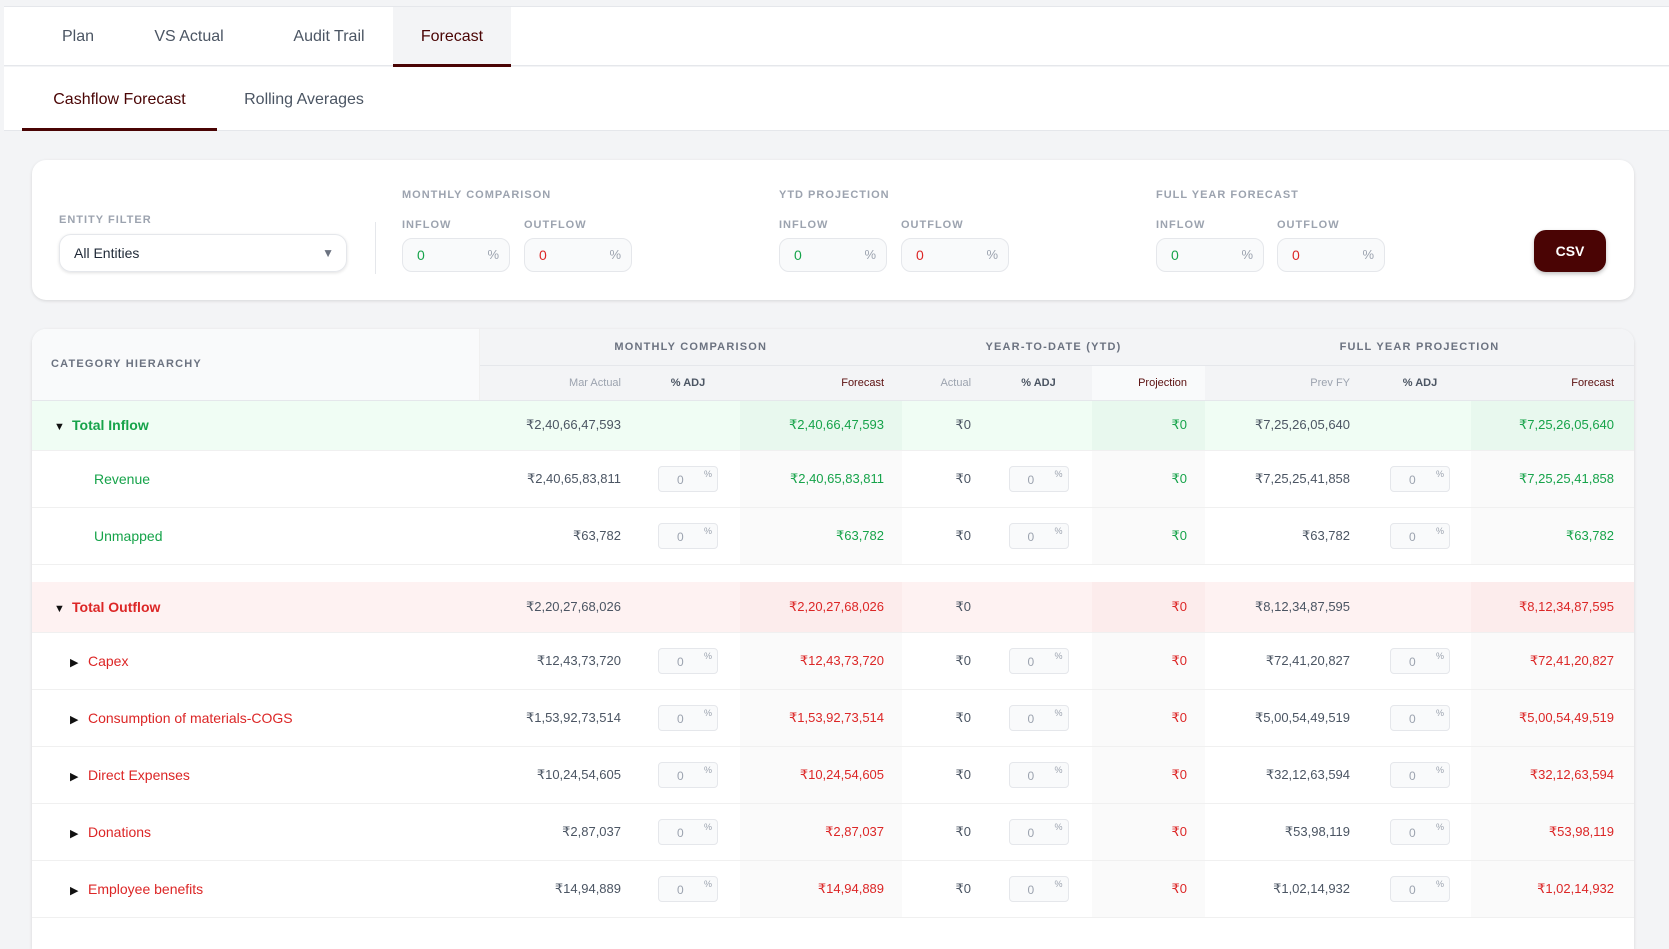 This screenshot has height=949, width=1669. What do you see at coordinates (1287, 775) in the screenshot?
I see `actual-value: ₹32,12,63,594` at bounding box center [1287, 775].